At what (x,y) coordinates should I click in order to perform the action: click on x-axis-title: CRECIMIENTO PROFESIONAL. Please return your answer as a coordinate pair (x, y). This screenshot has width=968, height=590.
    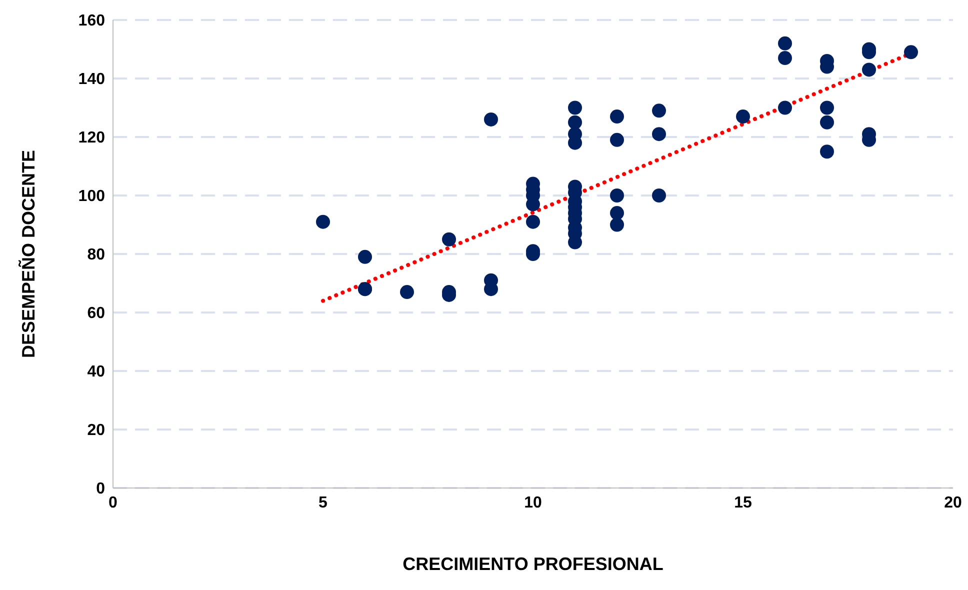
    Looking at the image, I should click on (533, 564).